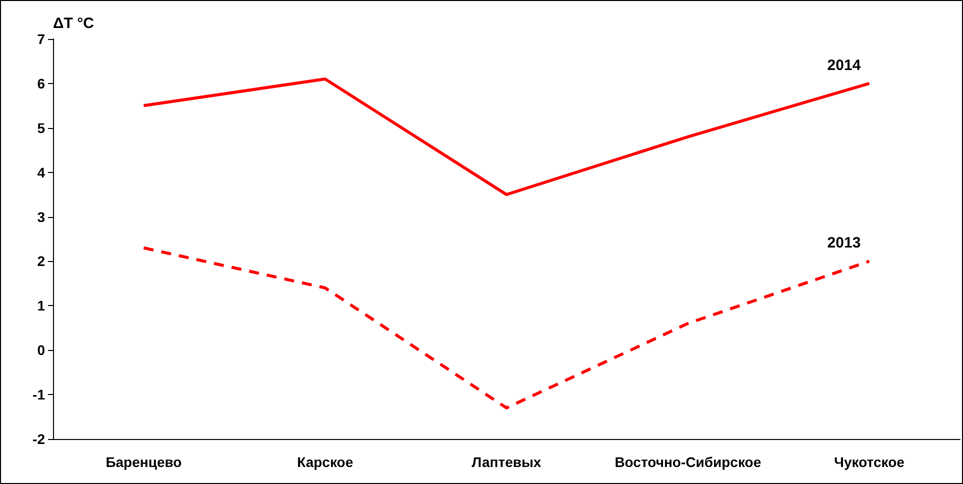 The height and width of the screenshot is (484, 963). Describe the element at coordinates (41, 306) in the screenshot. I see `y-tick-label: 1` at that location.